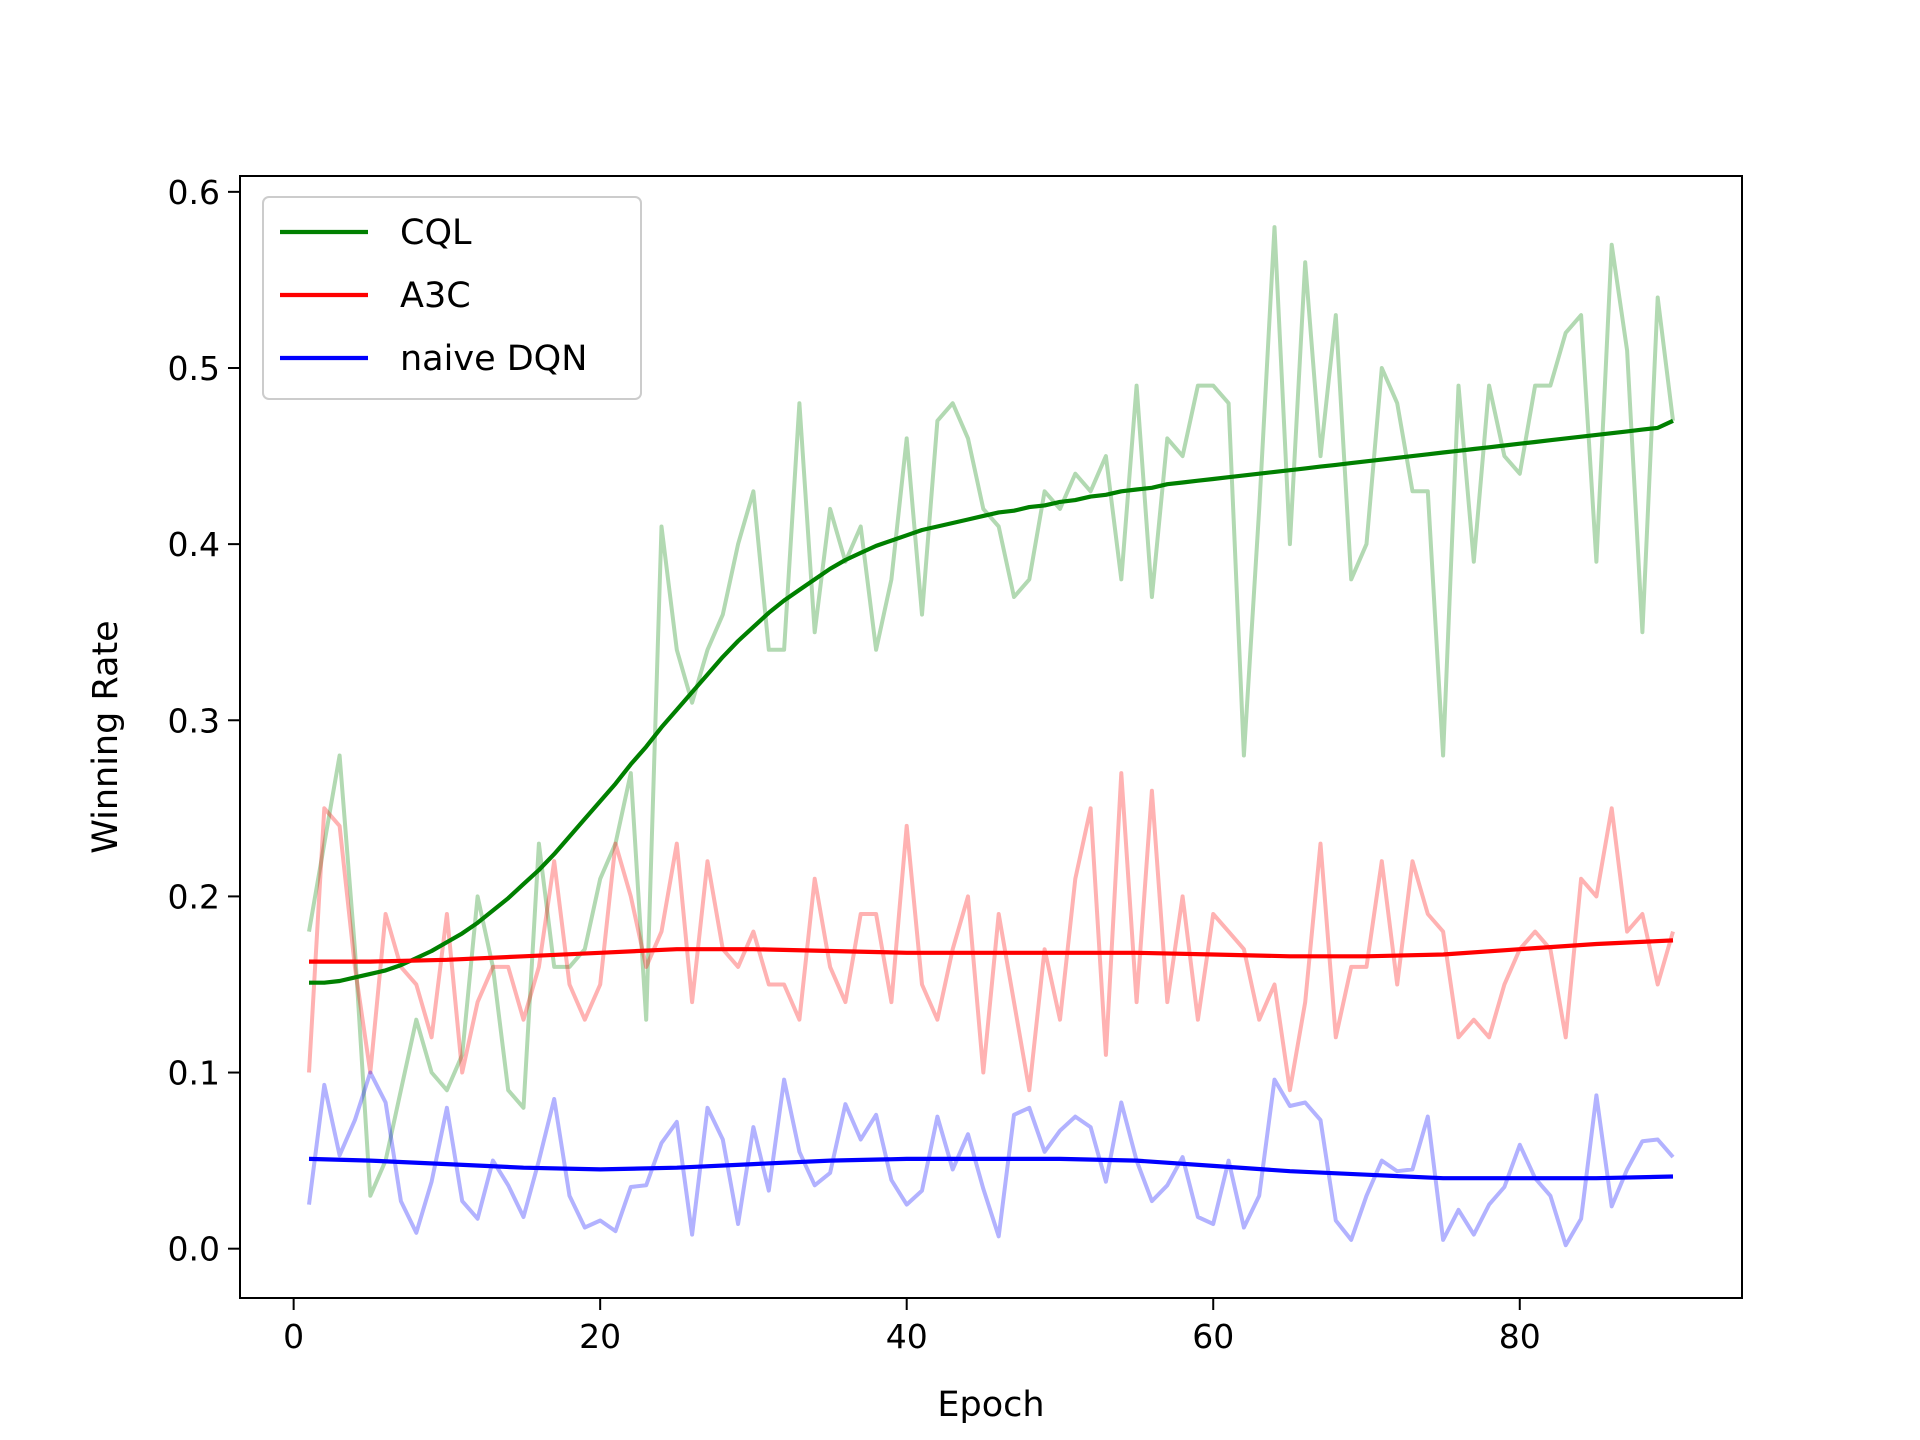 The width and height of the screenshot is (1920, 1440). What do you see at coordinates (194, 368) in the screenshot?
I see `y-tick-label-0-5: 0.5` at bounding box center [194, 368].